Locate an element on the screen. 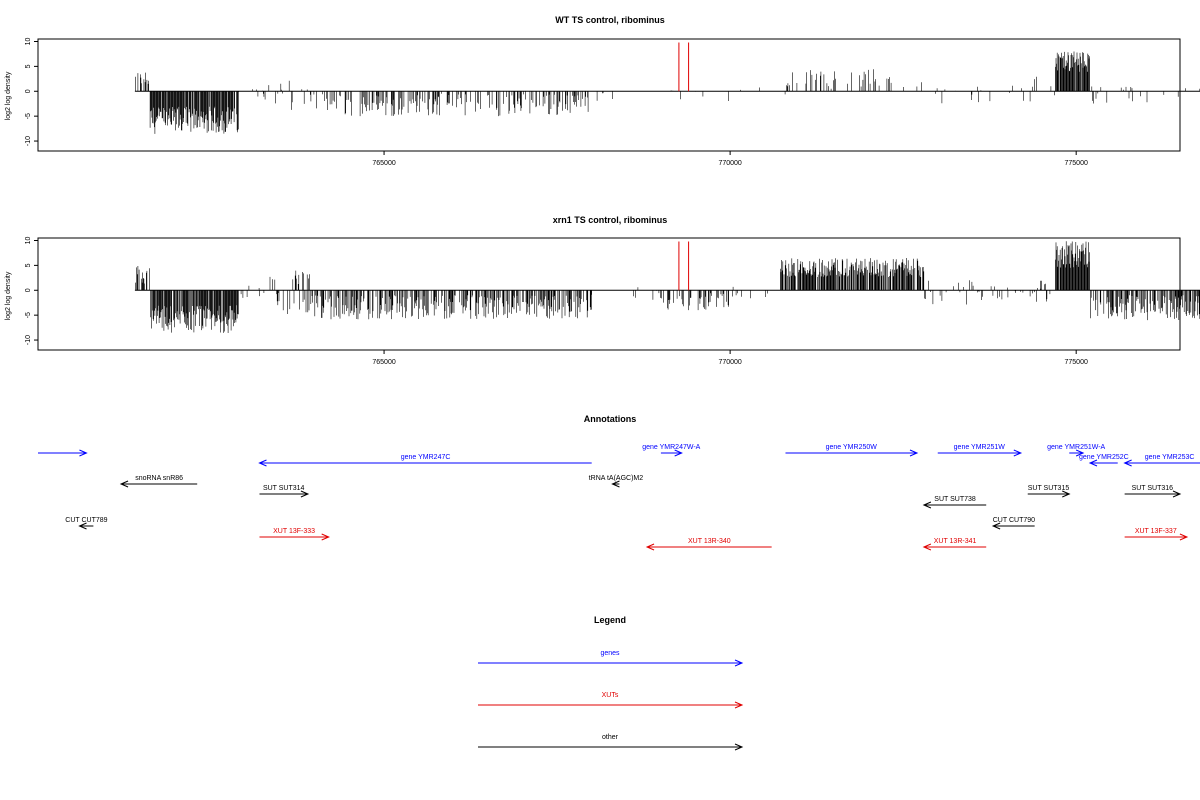 This screenshot has height=800, width=1200. plot-frame is located at coordinates (609, 95).